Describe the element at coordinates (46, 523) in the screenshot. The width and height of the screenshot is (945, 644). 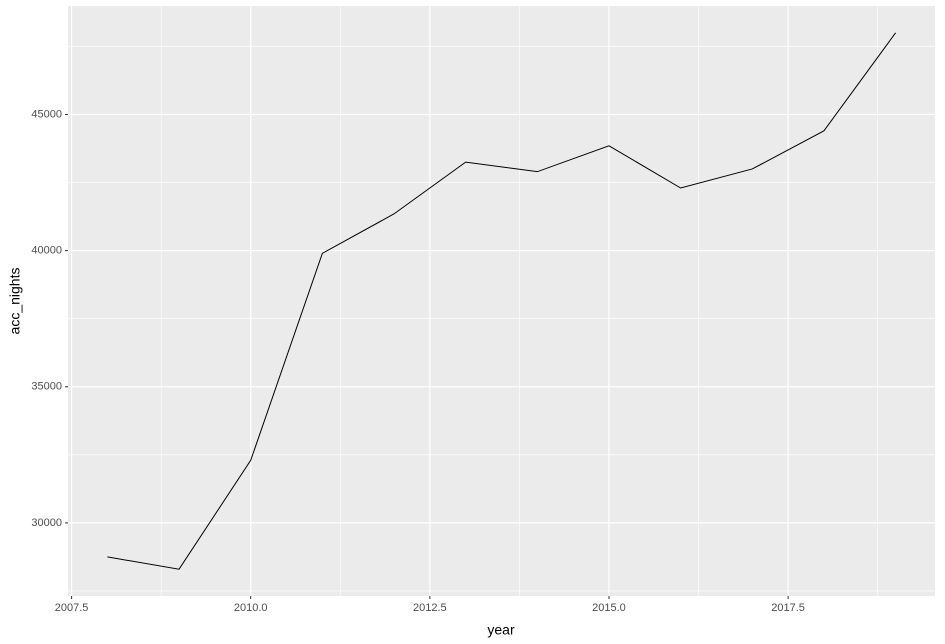
I see `y-tick-label: 30000` at that location.